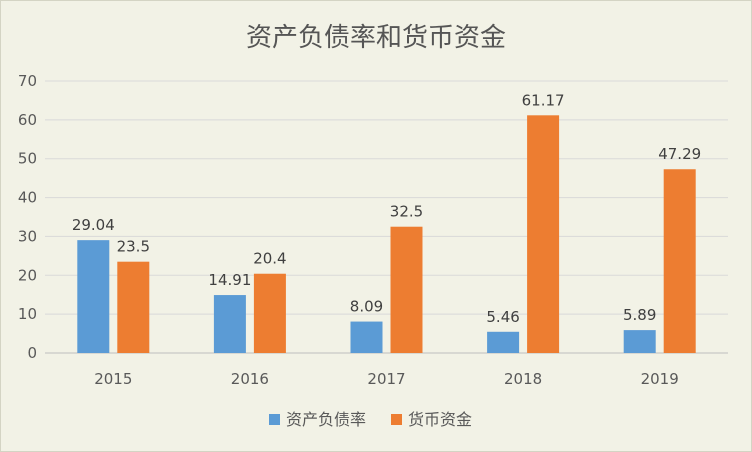 The image size is (752, 452). Describe the element at coordinates (113, 379) in the screenshot. I see `x-tick-label: 2015` at that location.